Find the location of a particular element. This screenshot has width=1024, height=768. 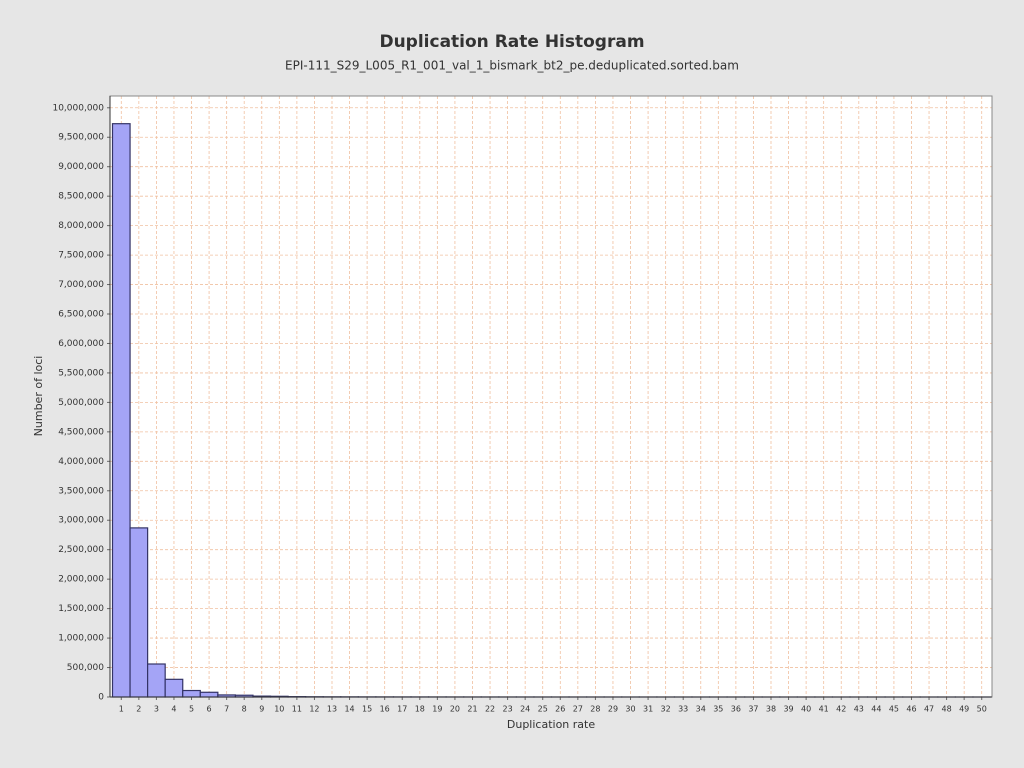

x-tick-label: 46 is located at coordinates (911, 709).